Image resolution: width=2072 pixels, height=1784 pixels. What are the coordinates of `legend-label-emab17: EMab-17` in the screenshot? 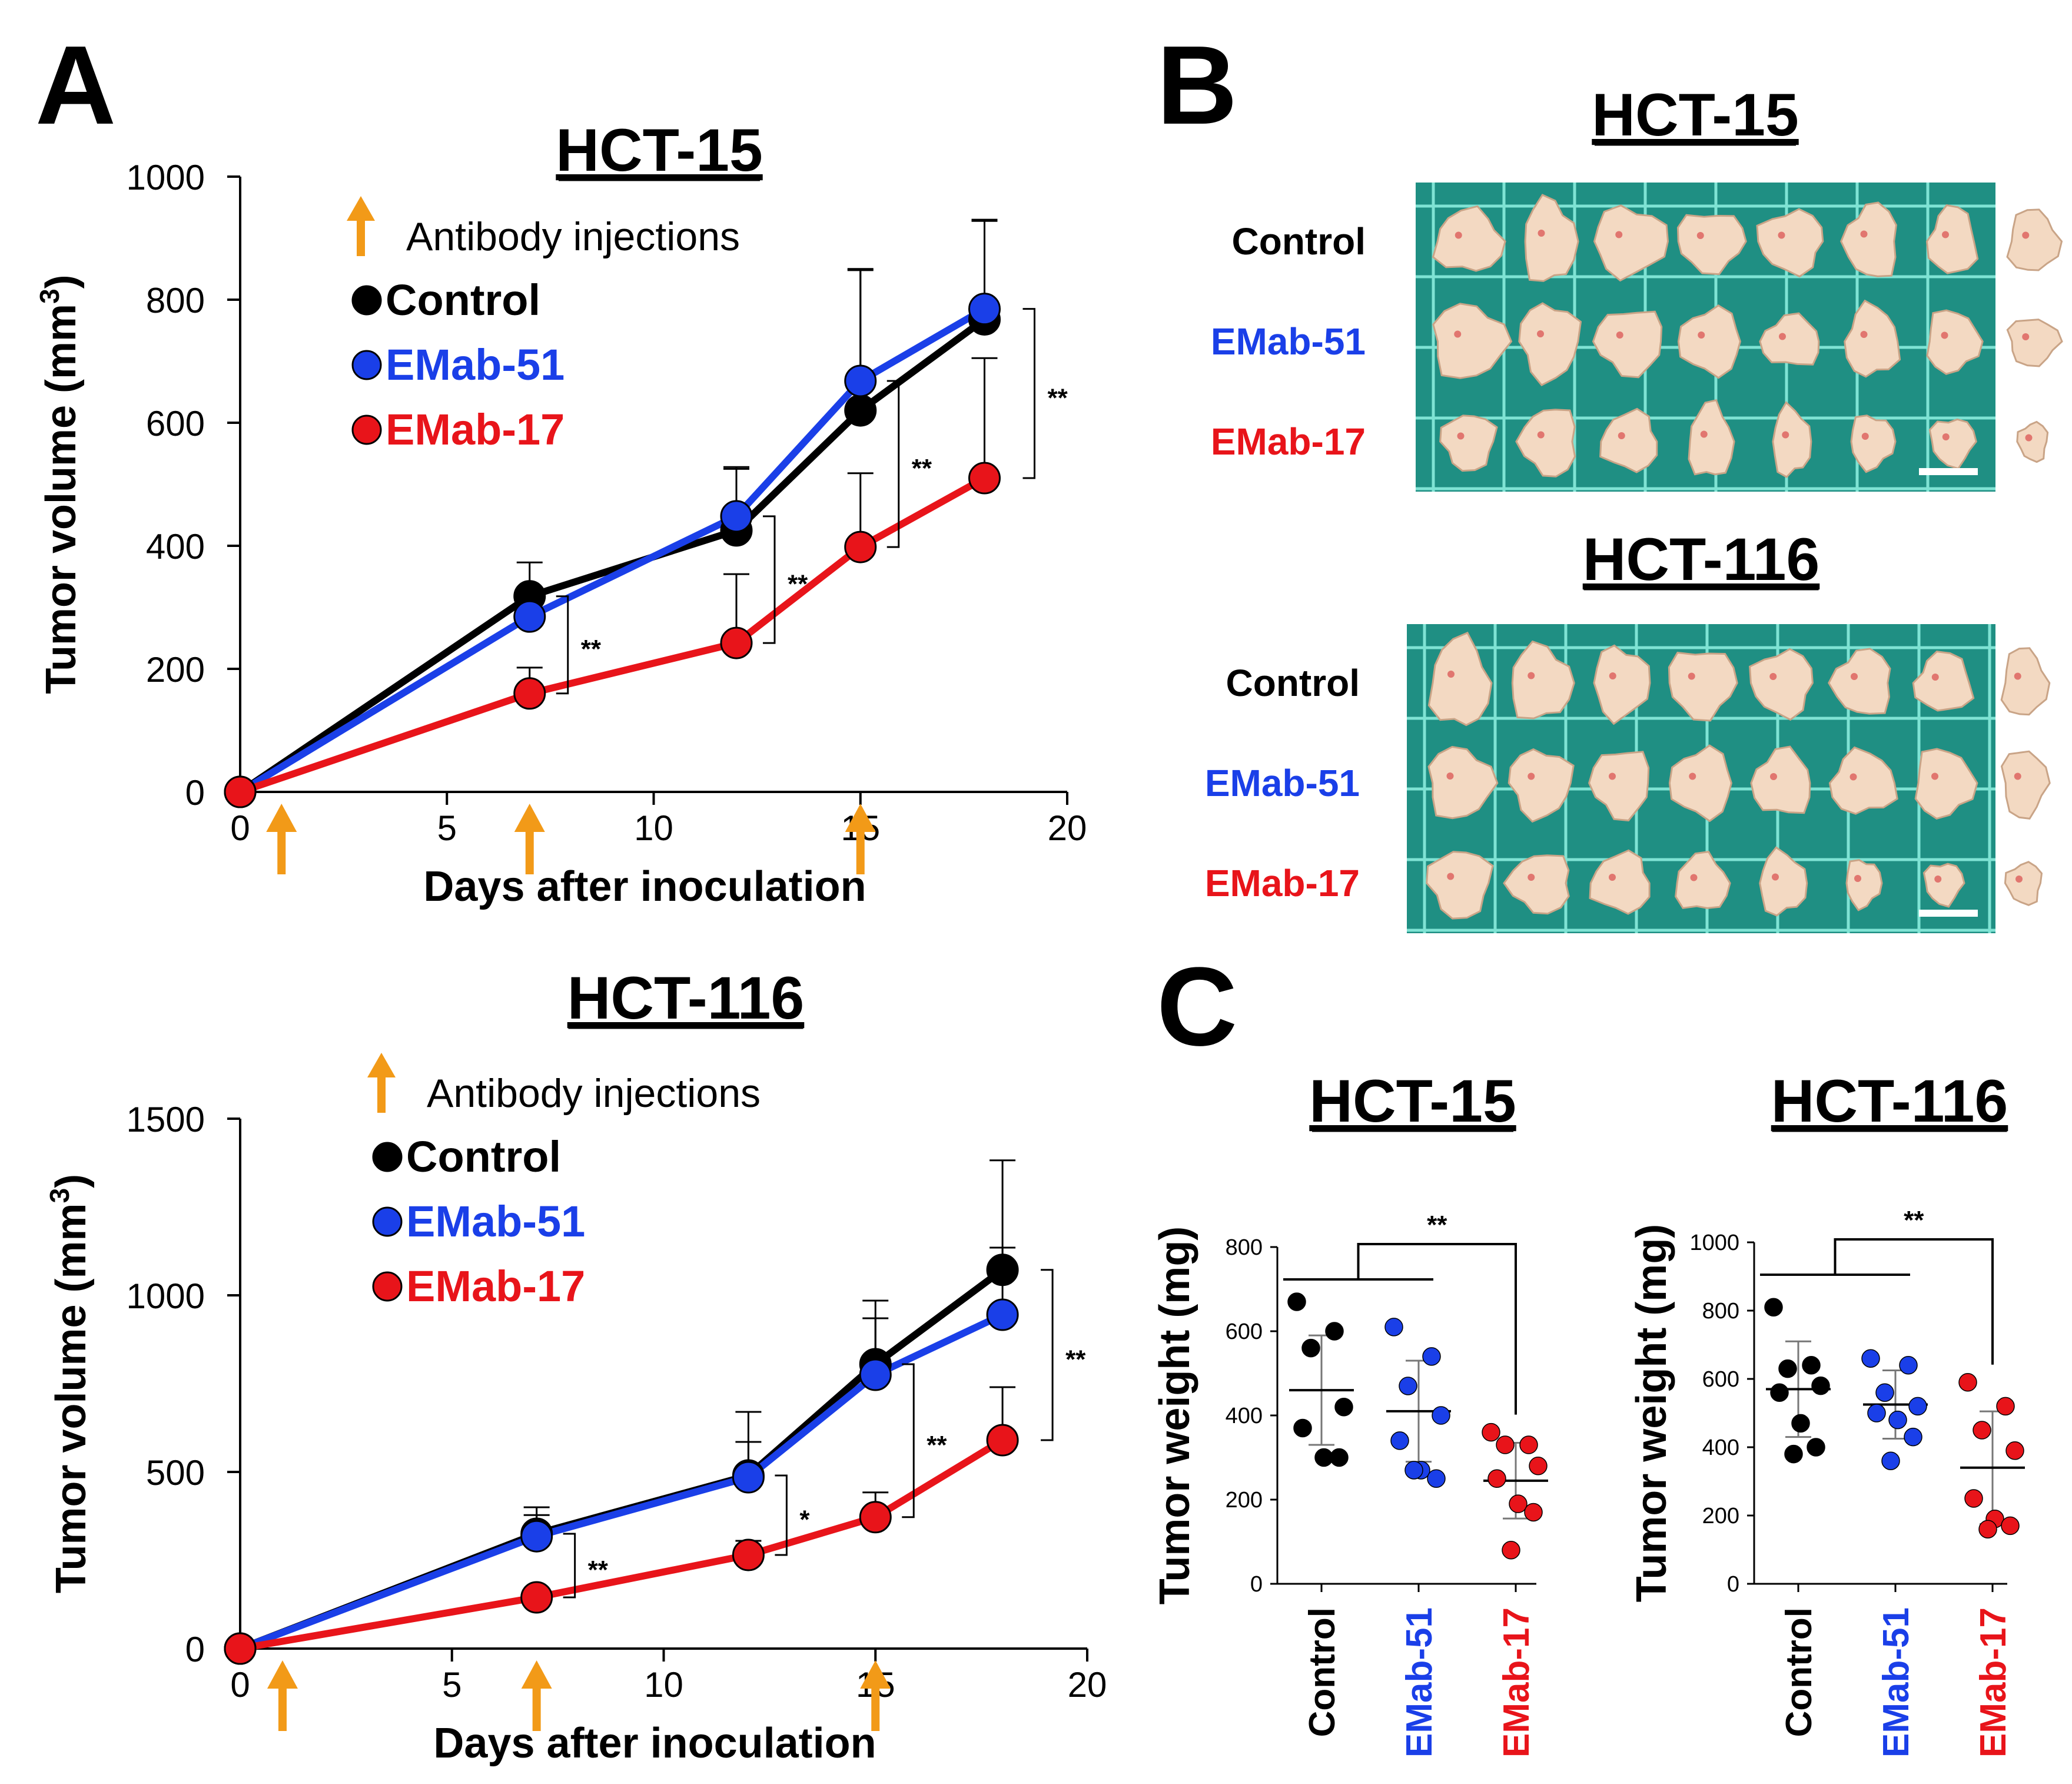 It's located at (475, 429).